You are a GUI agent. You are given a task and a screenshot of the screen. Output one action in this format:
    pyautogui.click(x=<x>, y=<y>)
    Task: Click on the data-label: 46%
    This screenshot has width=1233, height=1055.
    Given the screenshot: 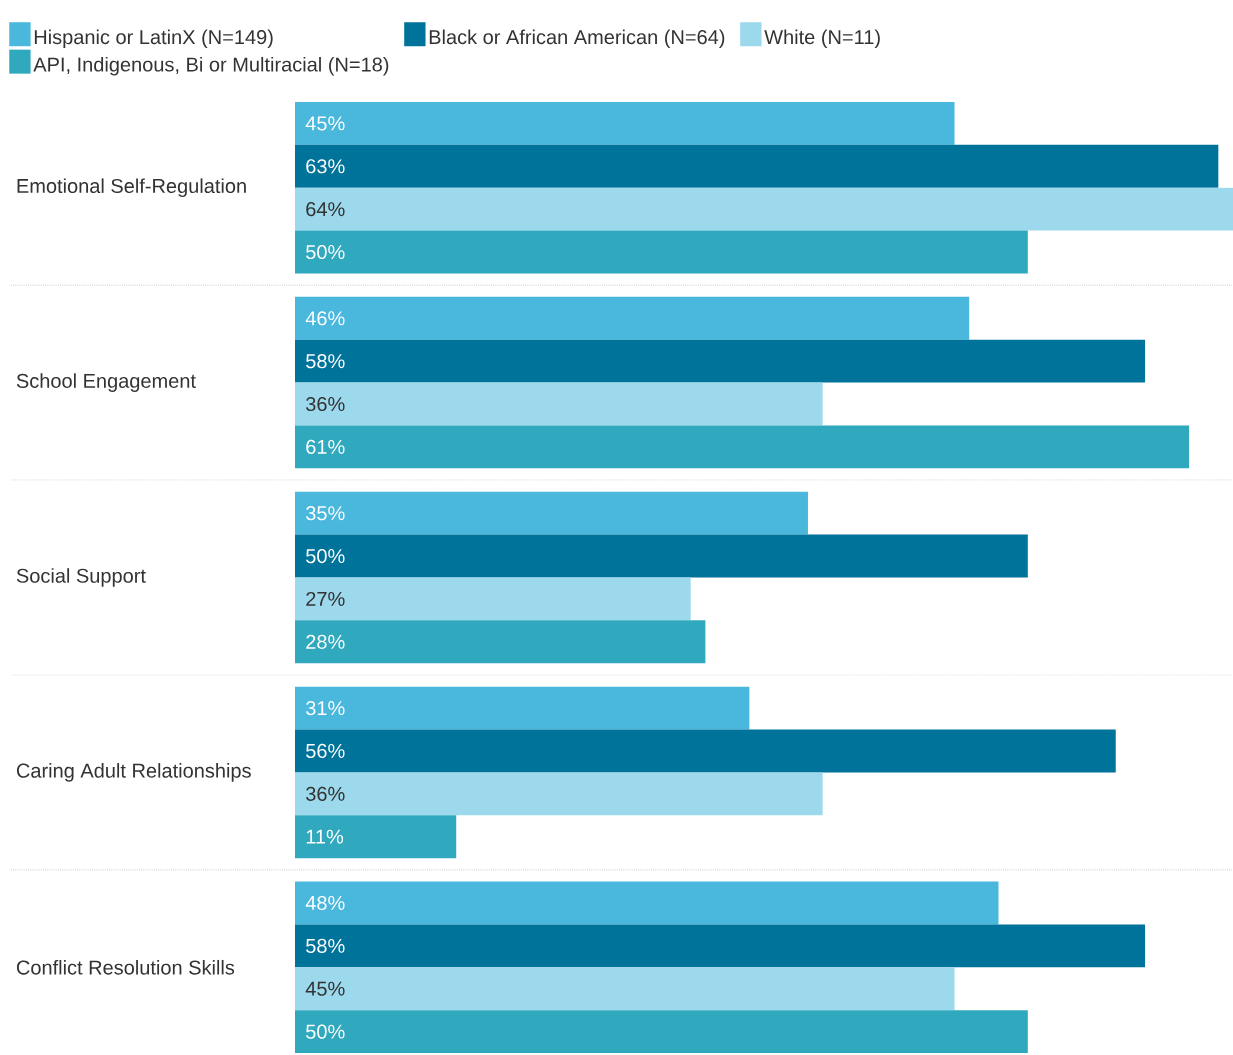 What is the action you would take?
    pyautogui.click(x=325, y=318)
    